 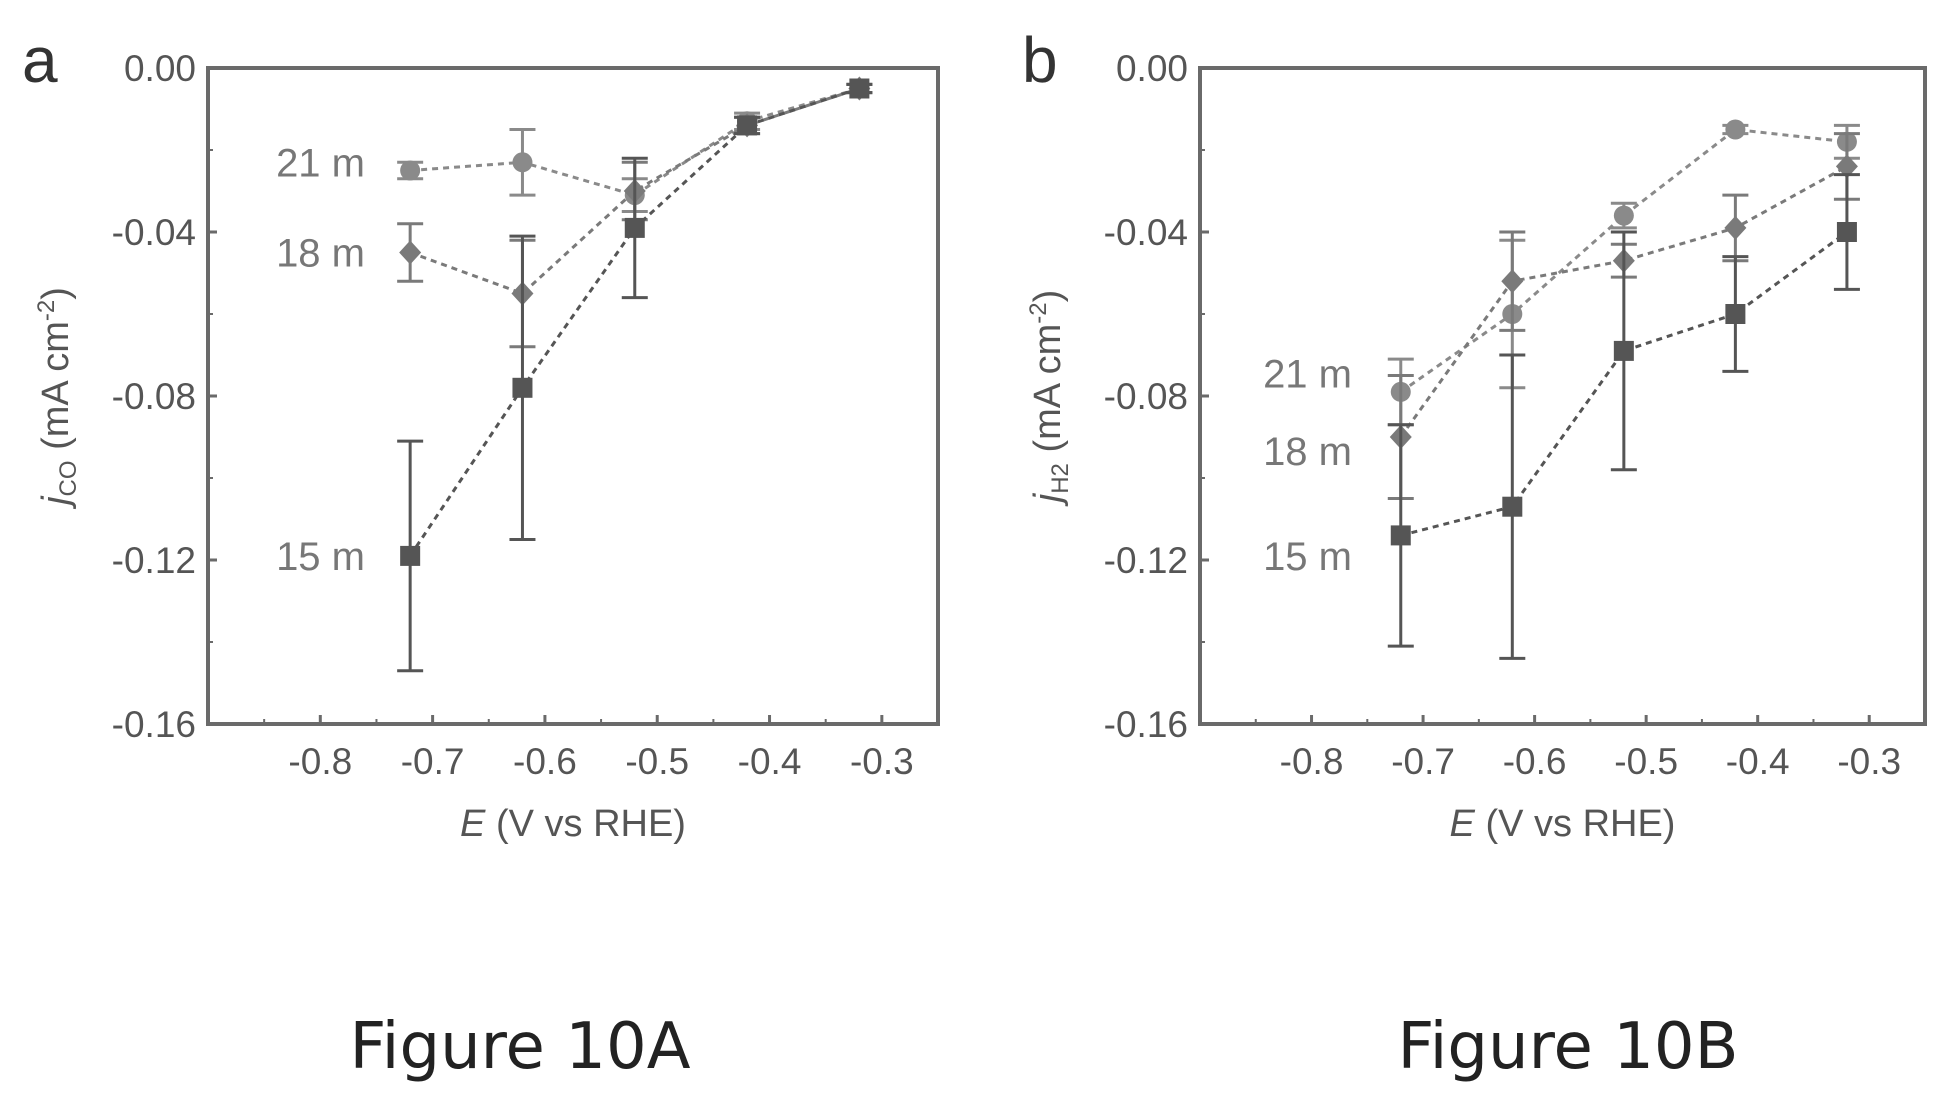 I want to click on y-axis-label: jH2 (mA cm-2), so click(x=1049, y=398).